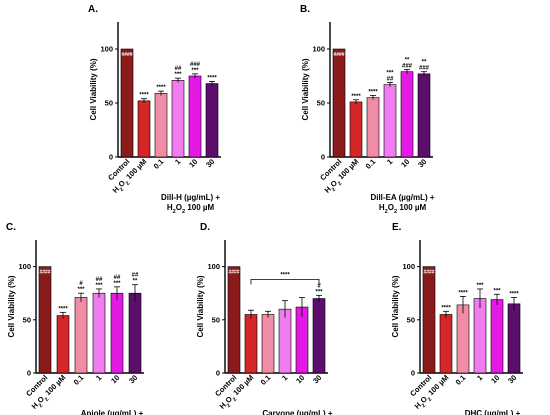  I want to click on x-axis-label: H2O2 100 µM, so click(191, 209).